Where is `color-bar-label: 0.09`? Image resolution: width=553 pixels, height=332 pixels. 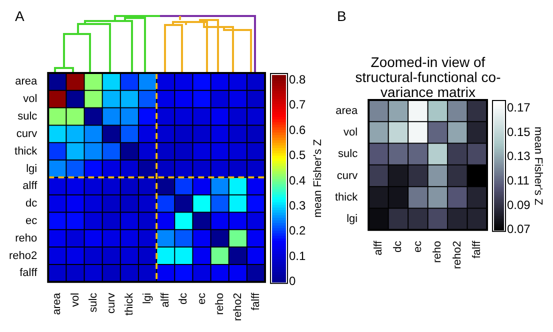
color-bar-label: 0.09 is located at coordinates (519, 205).